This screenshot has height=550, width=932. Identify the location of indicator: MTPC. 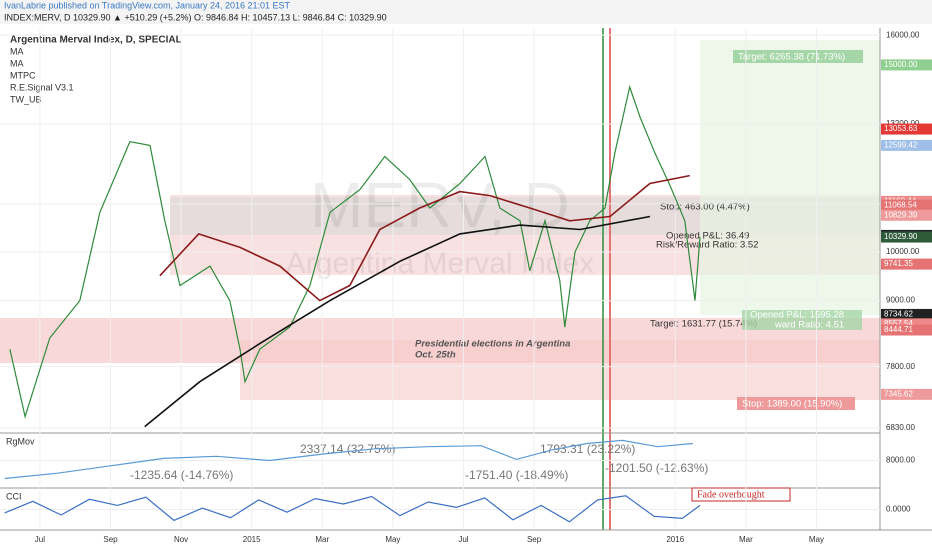
(23, 75).